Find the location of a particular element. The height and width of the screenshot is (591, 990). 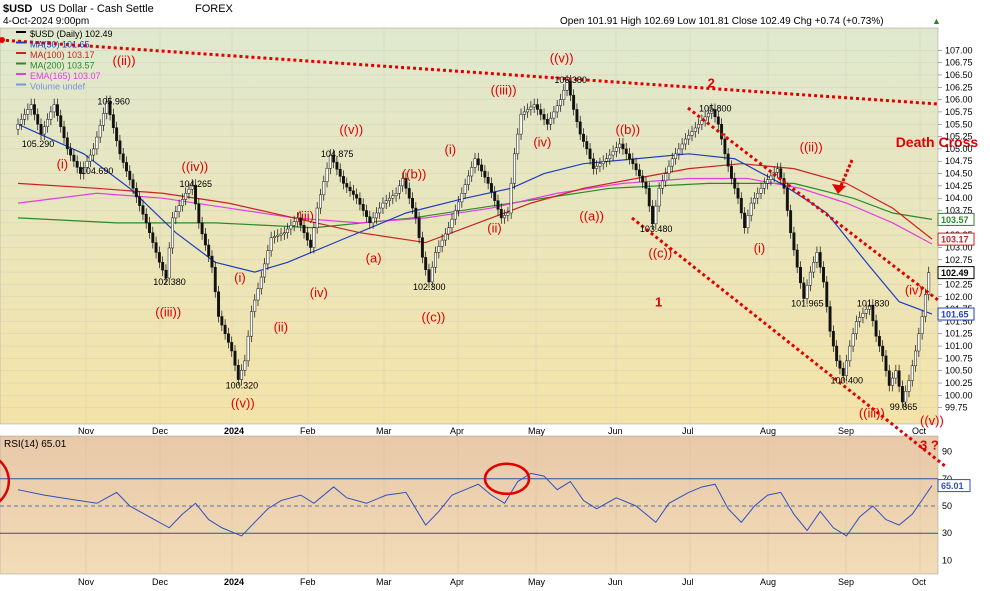

legend-entry: MA(100) 103.17 is located at coordinates (62, 55).